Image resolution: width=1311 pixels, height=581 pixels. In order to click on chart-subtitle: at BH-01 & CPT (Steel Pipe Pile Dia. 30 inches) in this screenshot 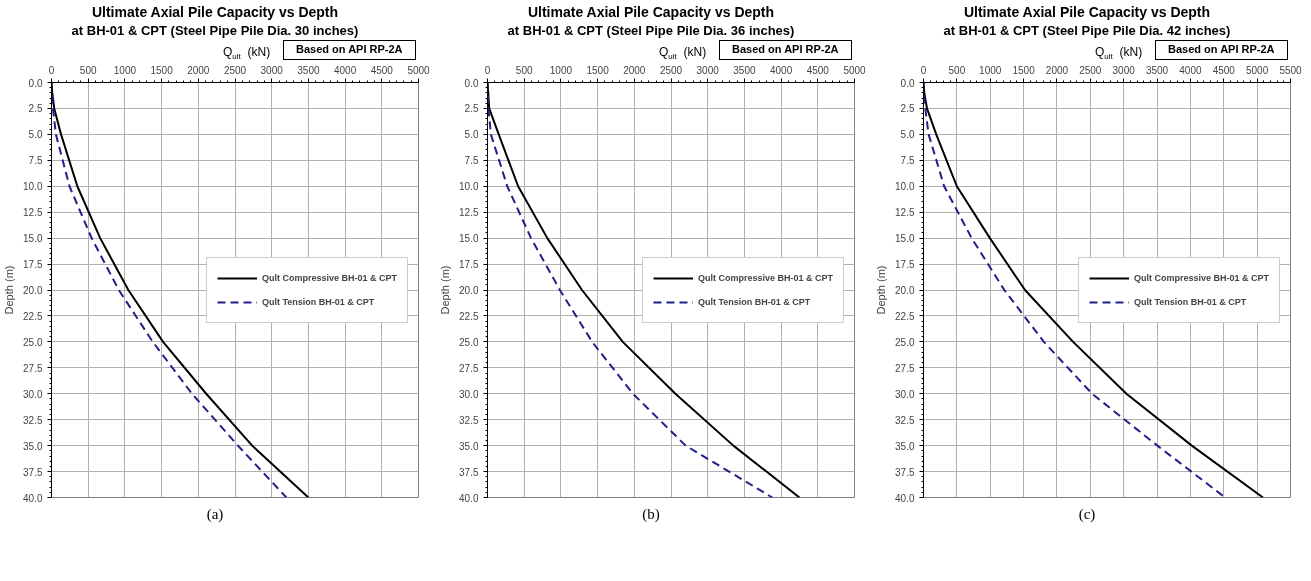, I will do `click(215, 31)`.